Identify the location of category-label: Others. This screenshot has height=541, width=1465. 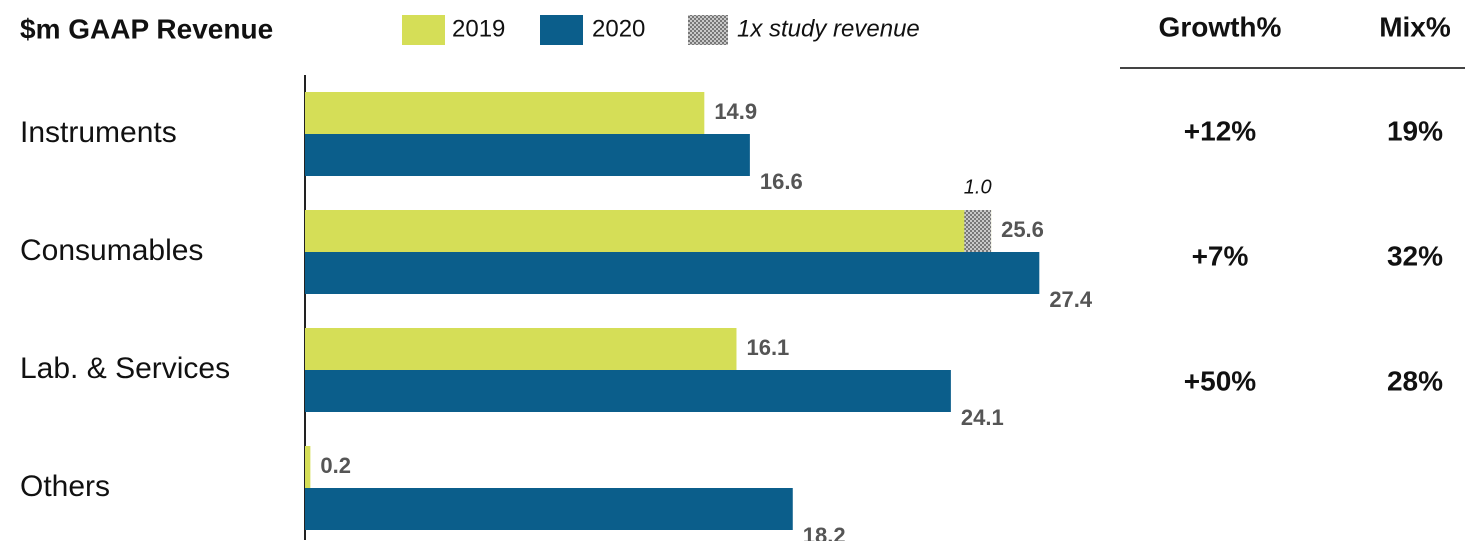
(65, 486).